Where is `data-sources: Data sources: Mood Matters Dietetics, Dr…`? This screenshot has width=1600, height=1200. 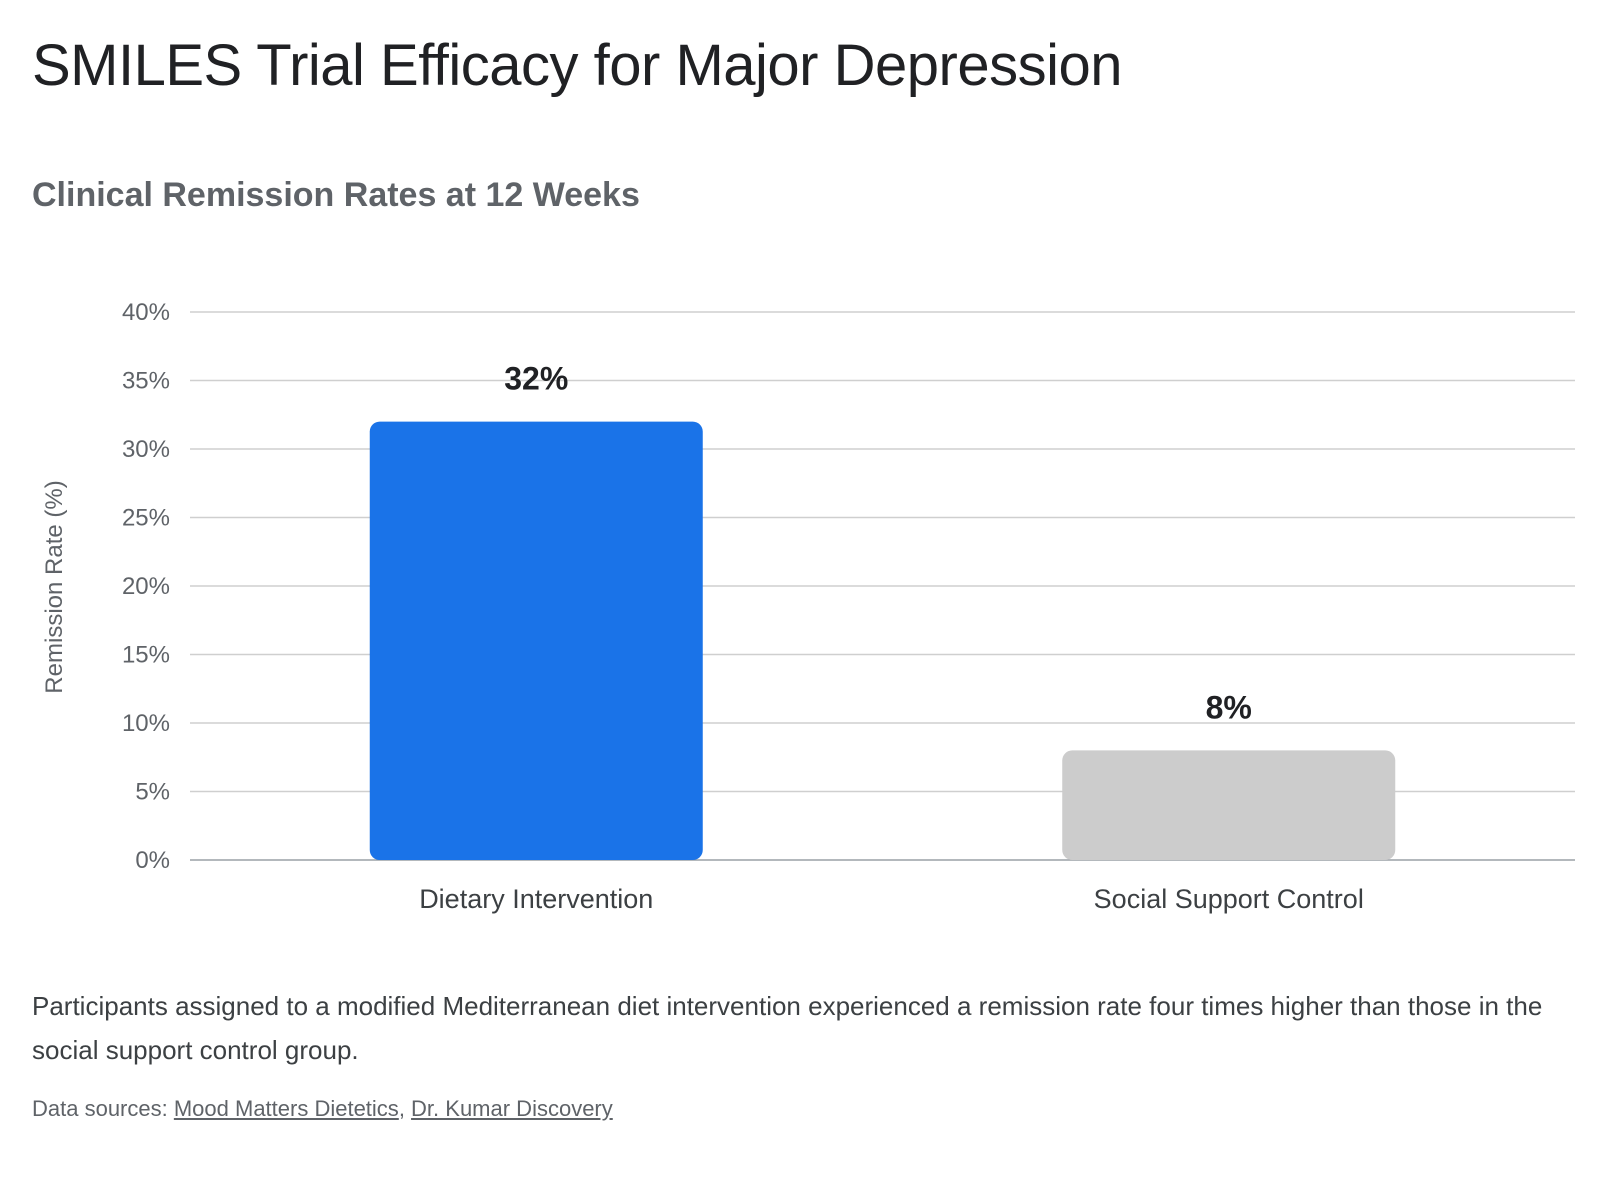 data-sources: Data sources: Mood Matters Dietetics, Dr… is located at coordinates (322, 1109).